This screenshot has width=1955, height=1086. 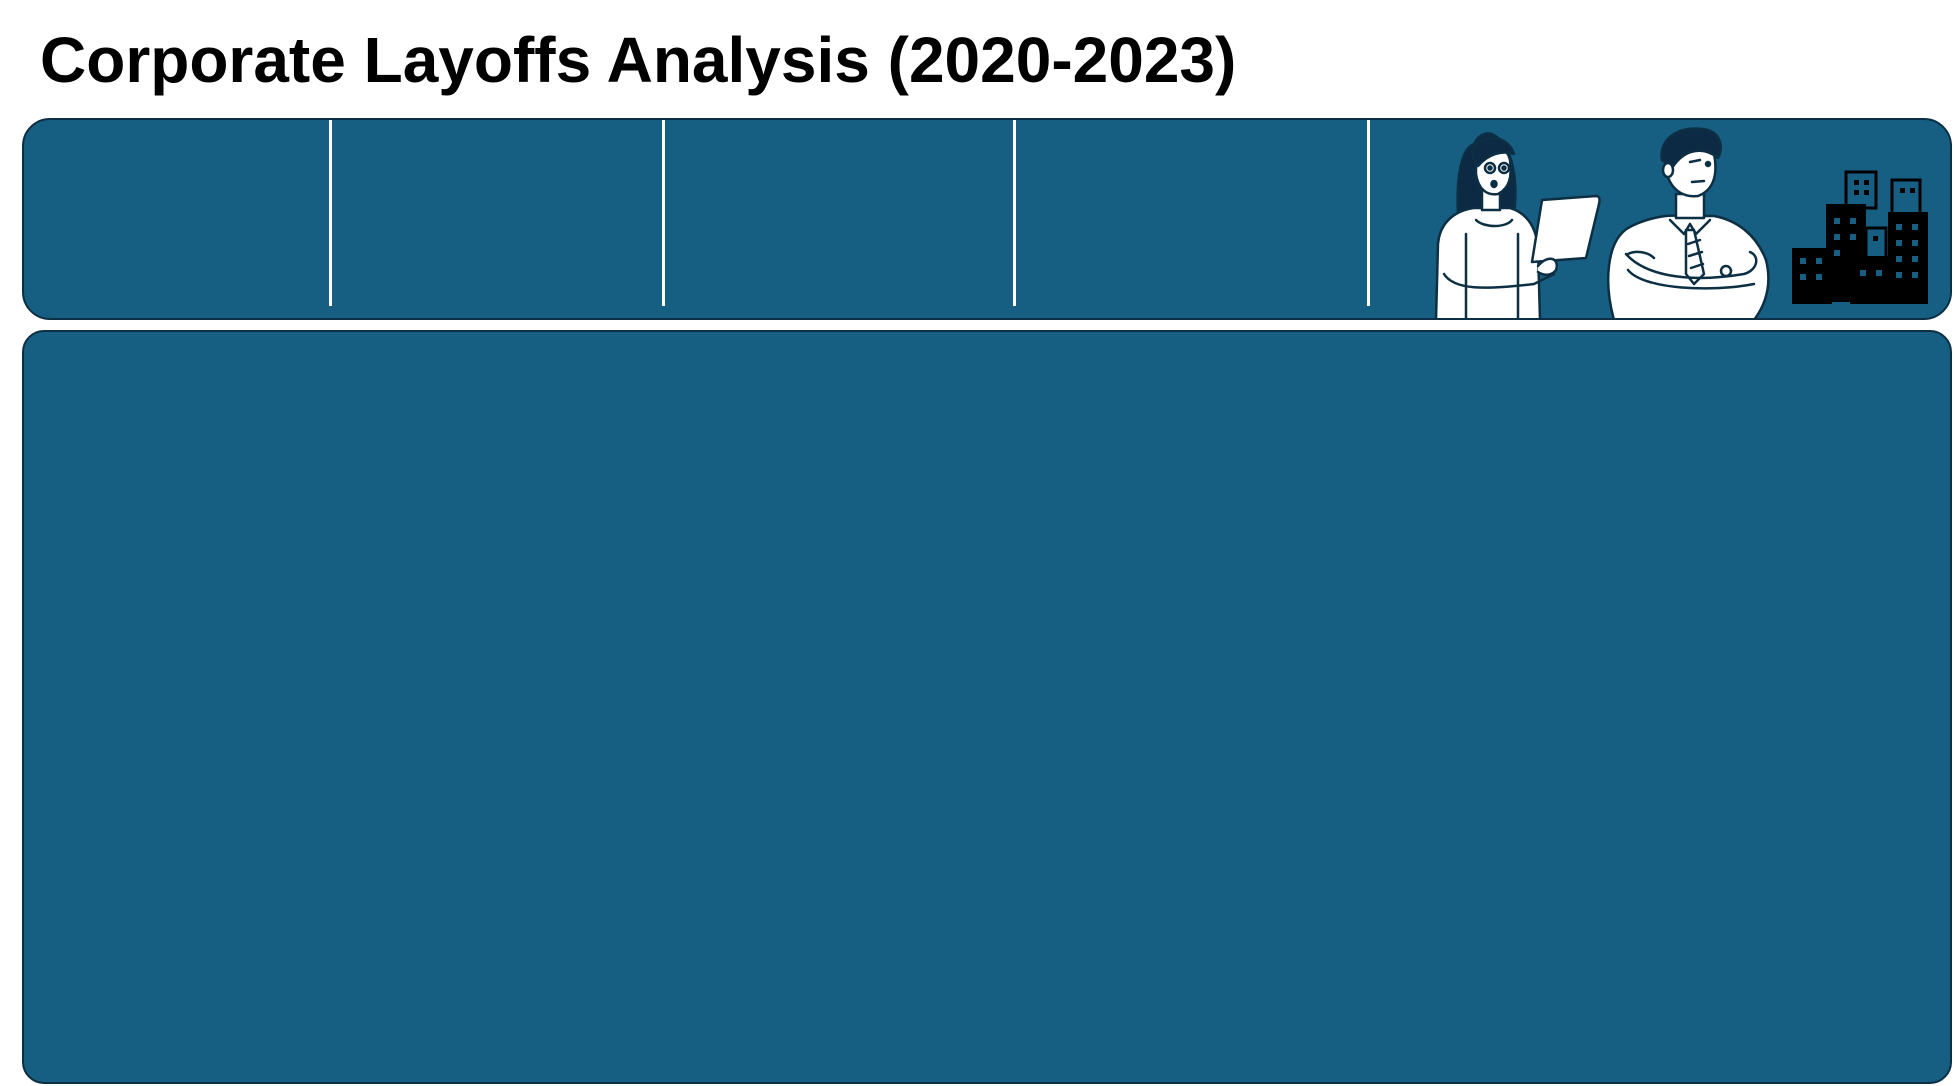 What do you see at coordinates (1517, 225) in the screenshot?
I see `woman-with-tablet-icon` at bounding box center [1517, 225].